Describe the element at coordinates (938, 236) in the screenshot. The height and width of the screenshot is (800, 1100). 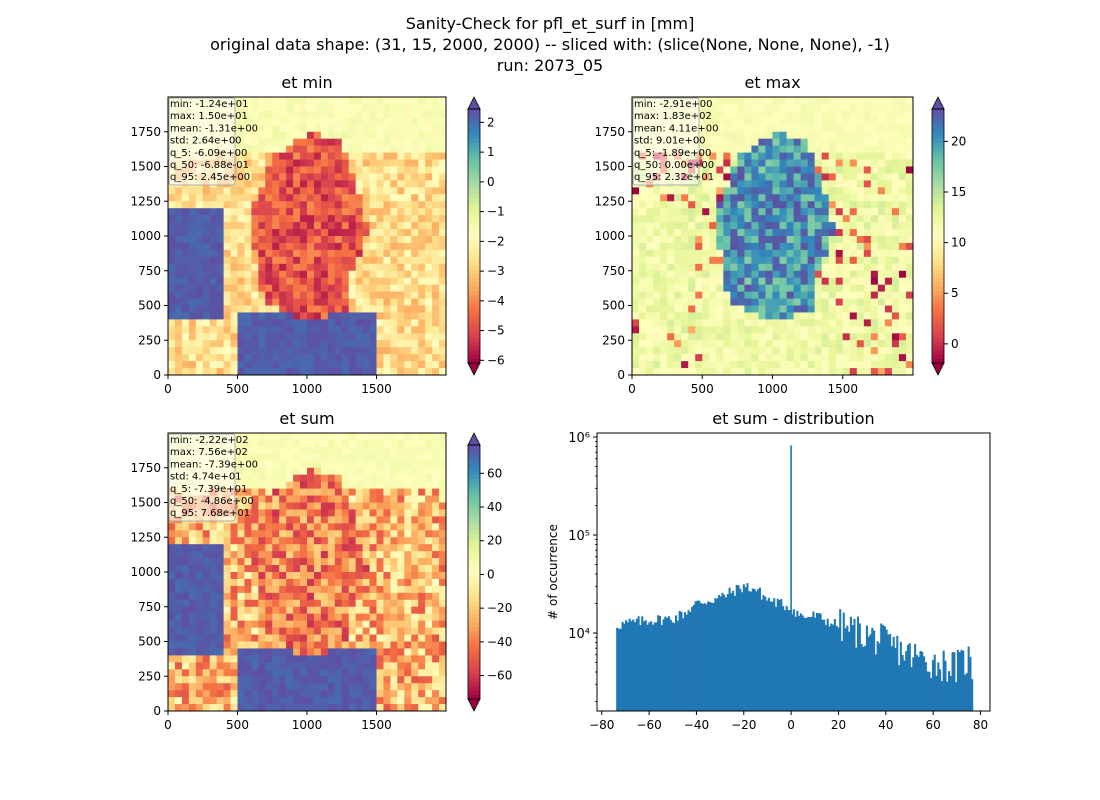
I see `colorbar-frame` at that location.